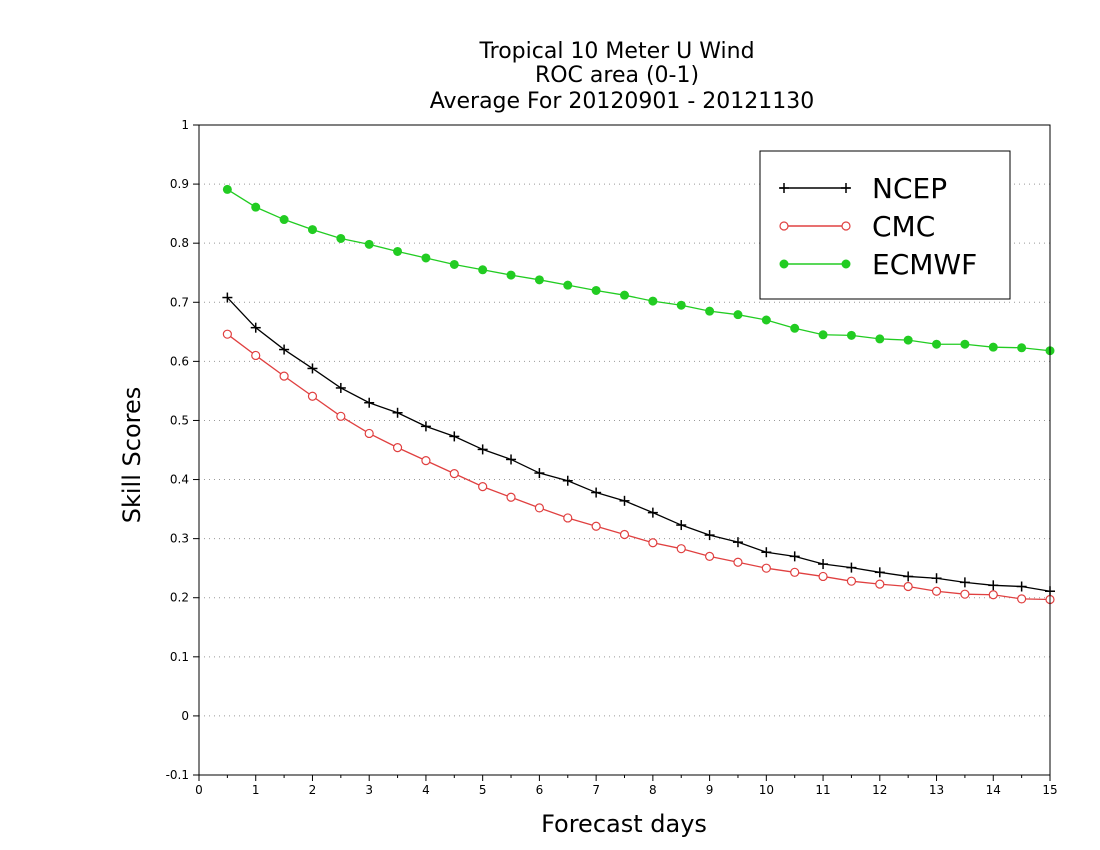 The image size is (1100, 850). What do you see at coordinates (617, 75) in the screenshot?
I see `title-line-2: ROC area (0-1)` at bounding box center [617, 75].